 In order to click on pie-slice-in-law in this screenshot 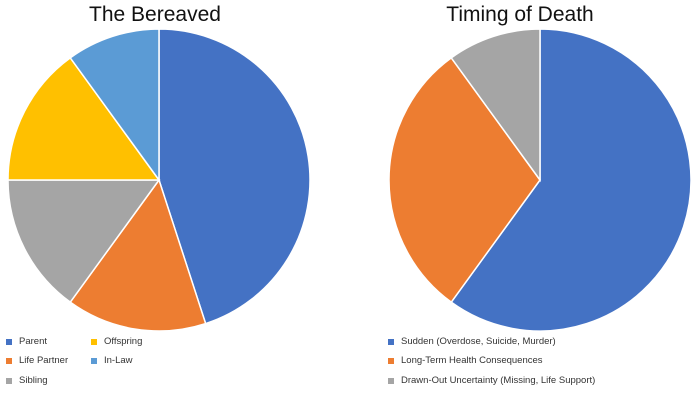, I will do `click(114, 105)`.